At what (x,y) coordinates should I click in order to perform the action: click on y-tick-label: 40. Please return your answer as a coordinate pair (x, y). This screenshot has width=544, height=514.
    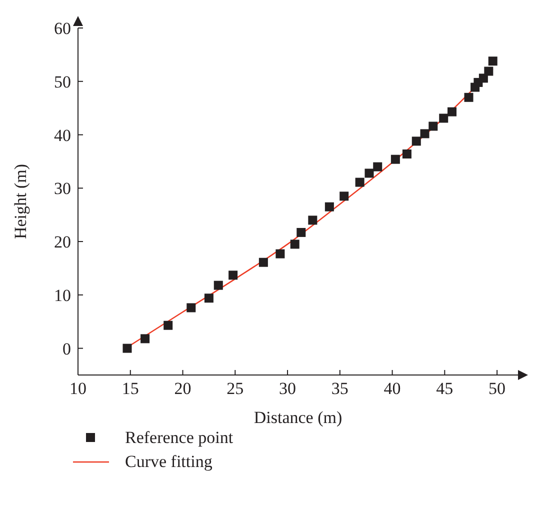
    Looking at the image, I should click on (62, 135).